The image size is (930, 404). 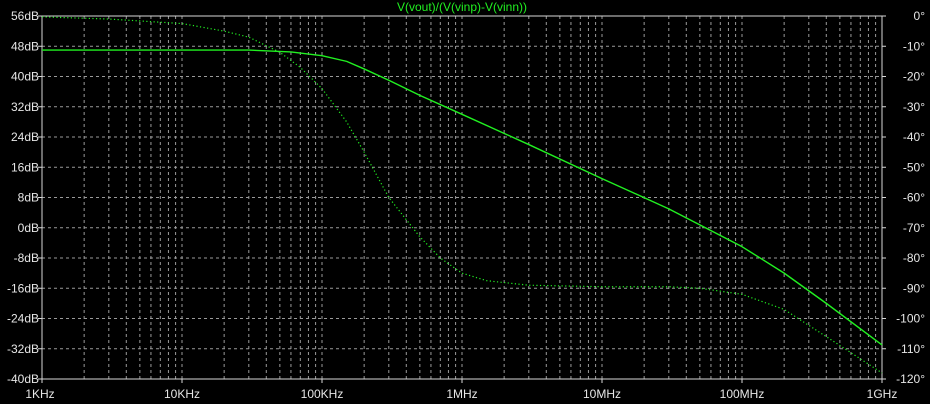 I want to click on left-axis-tick-label: 48dB, so click(x=25, y=46).